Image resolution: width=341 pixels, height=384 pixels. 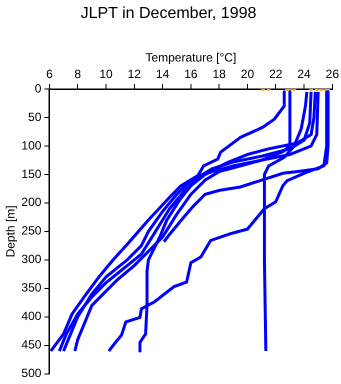 What do you see at coordinates (11, 231) in the screenshot?
I see `y-axis-title: Depth [m]` at bounding box center [11, 231].